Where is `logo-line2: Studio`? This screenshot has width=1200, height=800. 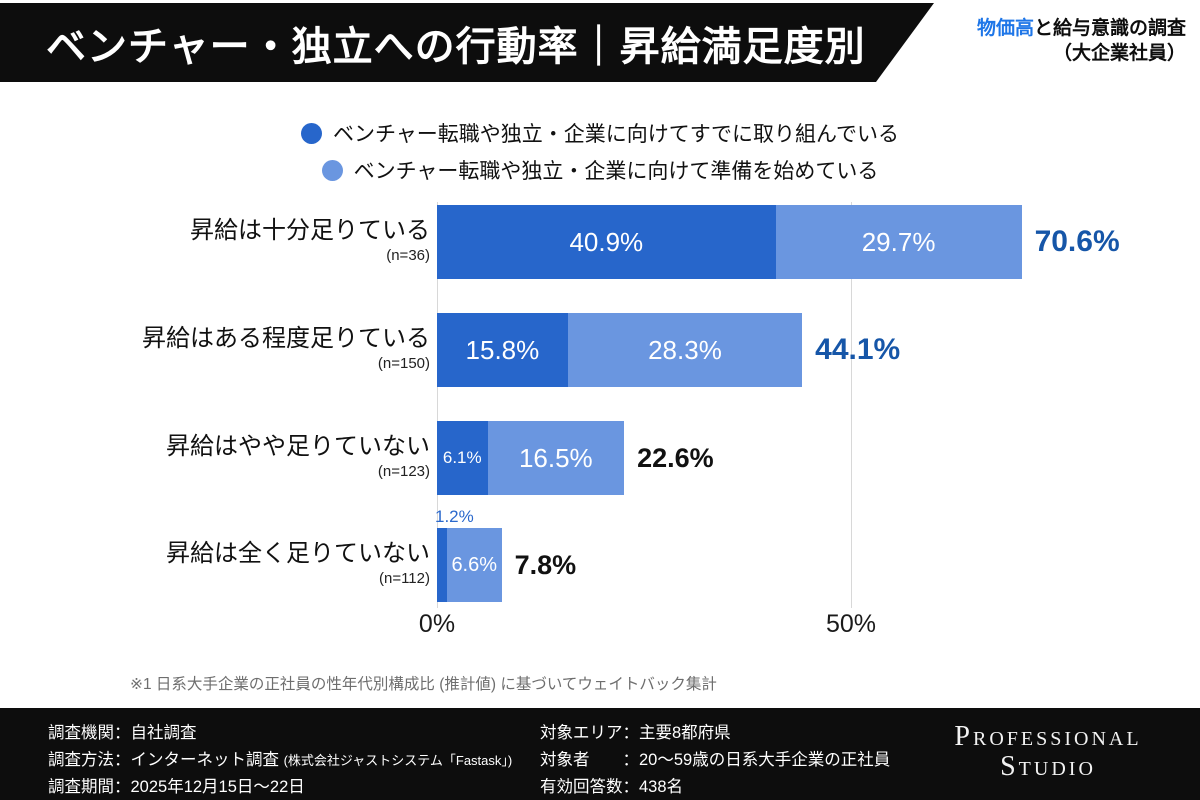 logo-line2: Studio is located at coordinates (1048, 766).